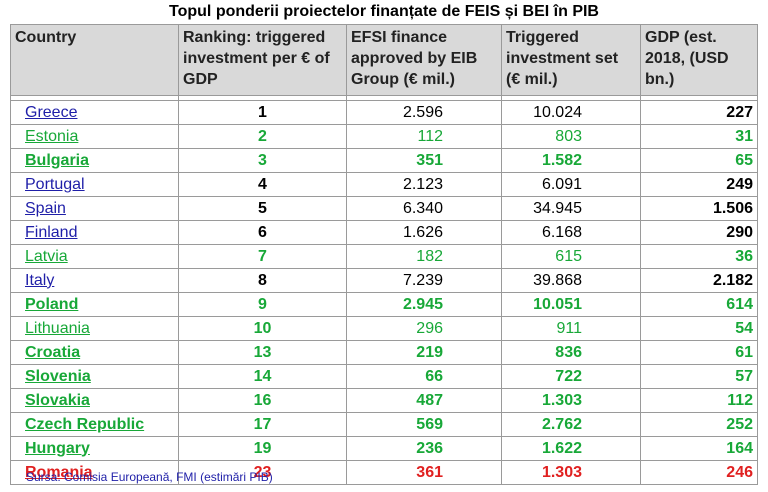 The image size is (768, 492). I want to click on table-row: Portugal 4 2.123 6.091 249, so click(384, 184).